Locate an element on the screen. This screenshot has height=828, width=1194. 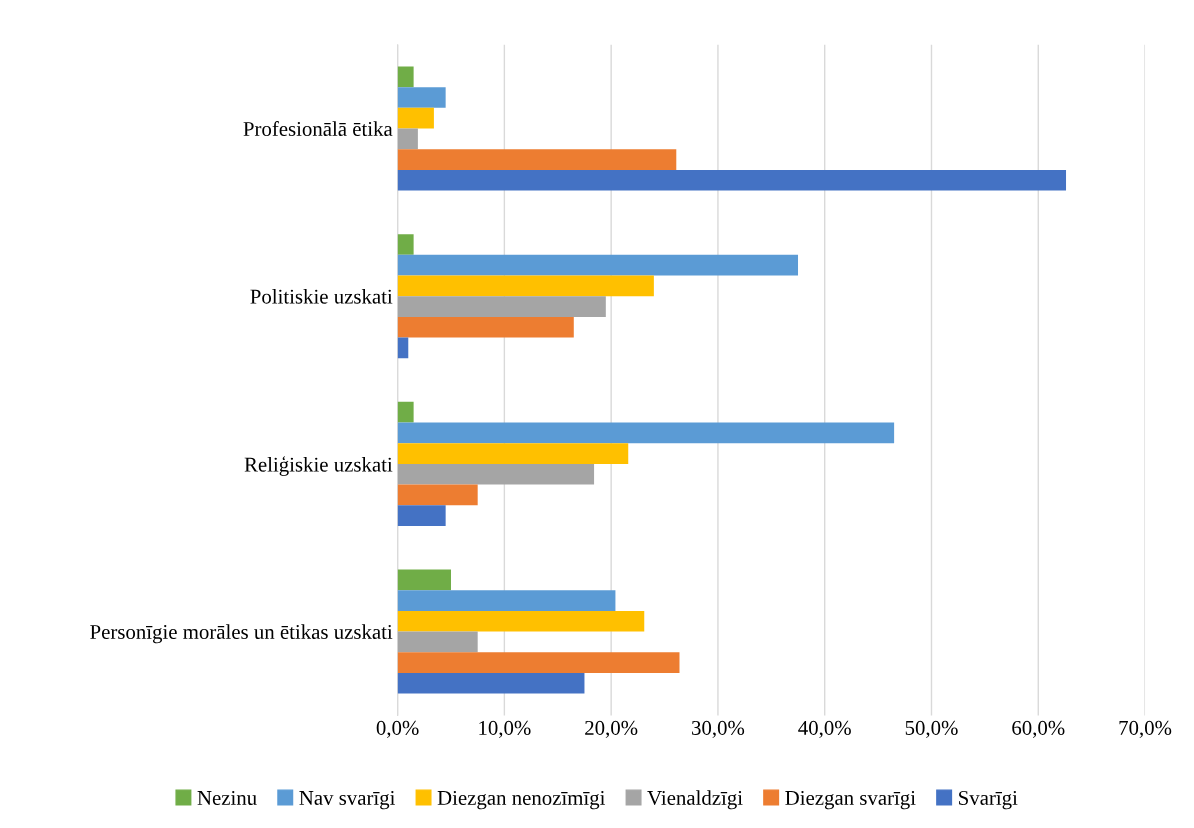
x-tick-label: 60,0% is located at coordinates (1038, 729).